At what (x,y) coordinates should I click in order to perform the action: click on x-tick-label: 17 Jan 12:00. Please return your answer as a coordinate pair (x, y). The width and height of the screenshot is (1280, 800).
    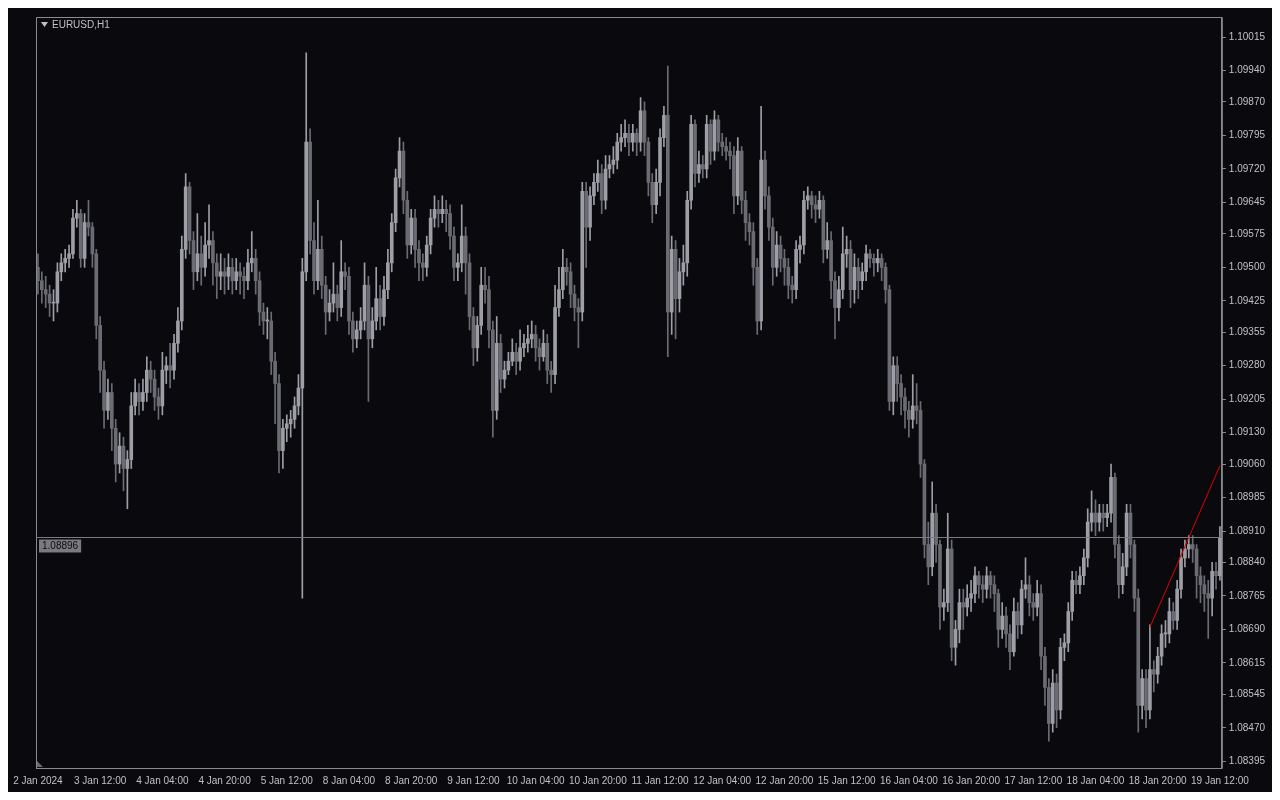
    Looking at the image, I should click on (1033, 780).